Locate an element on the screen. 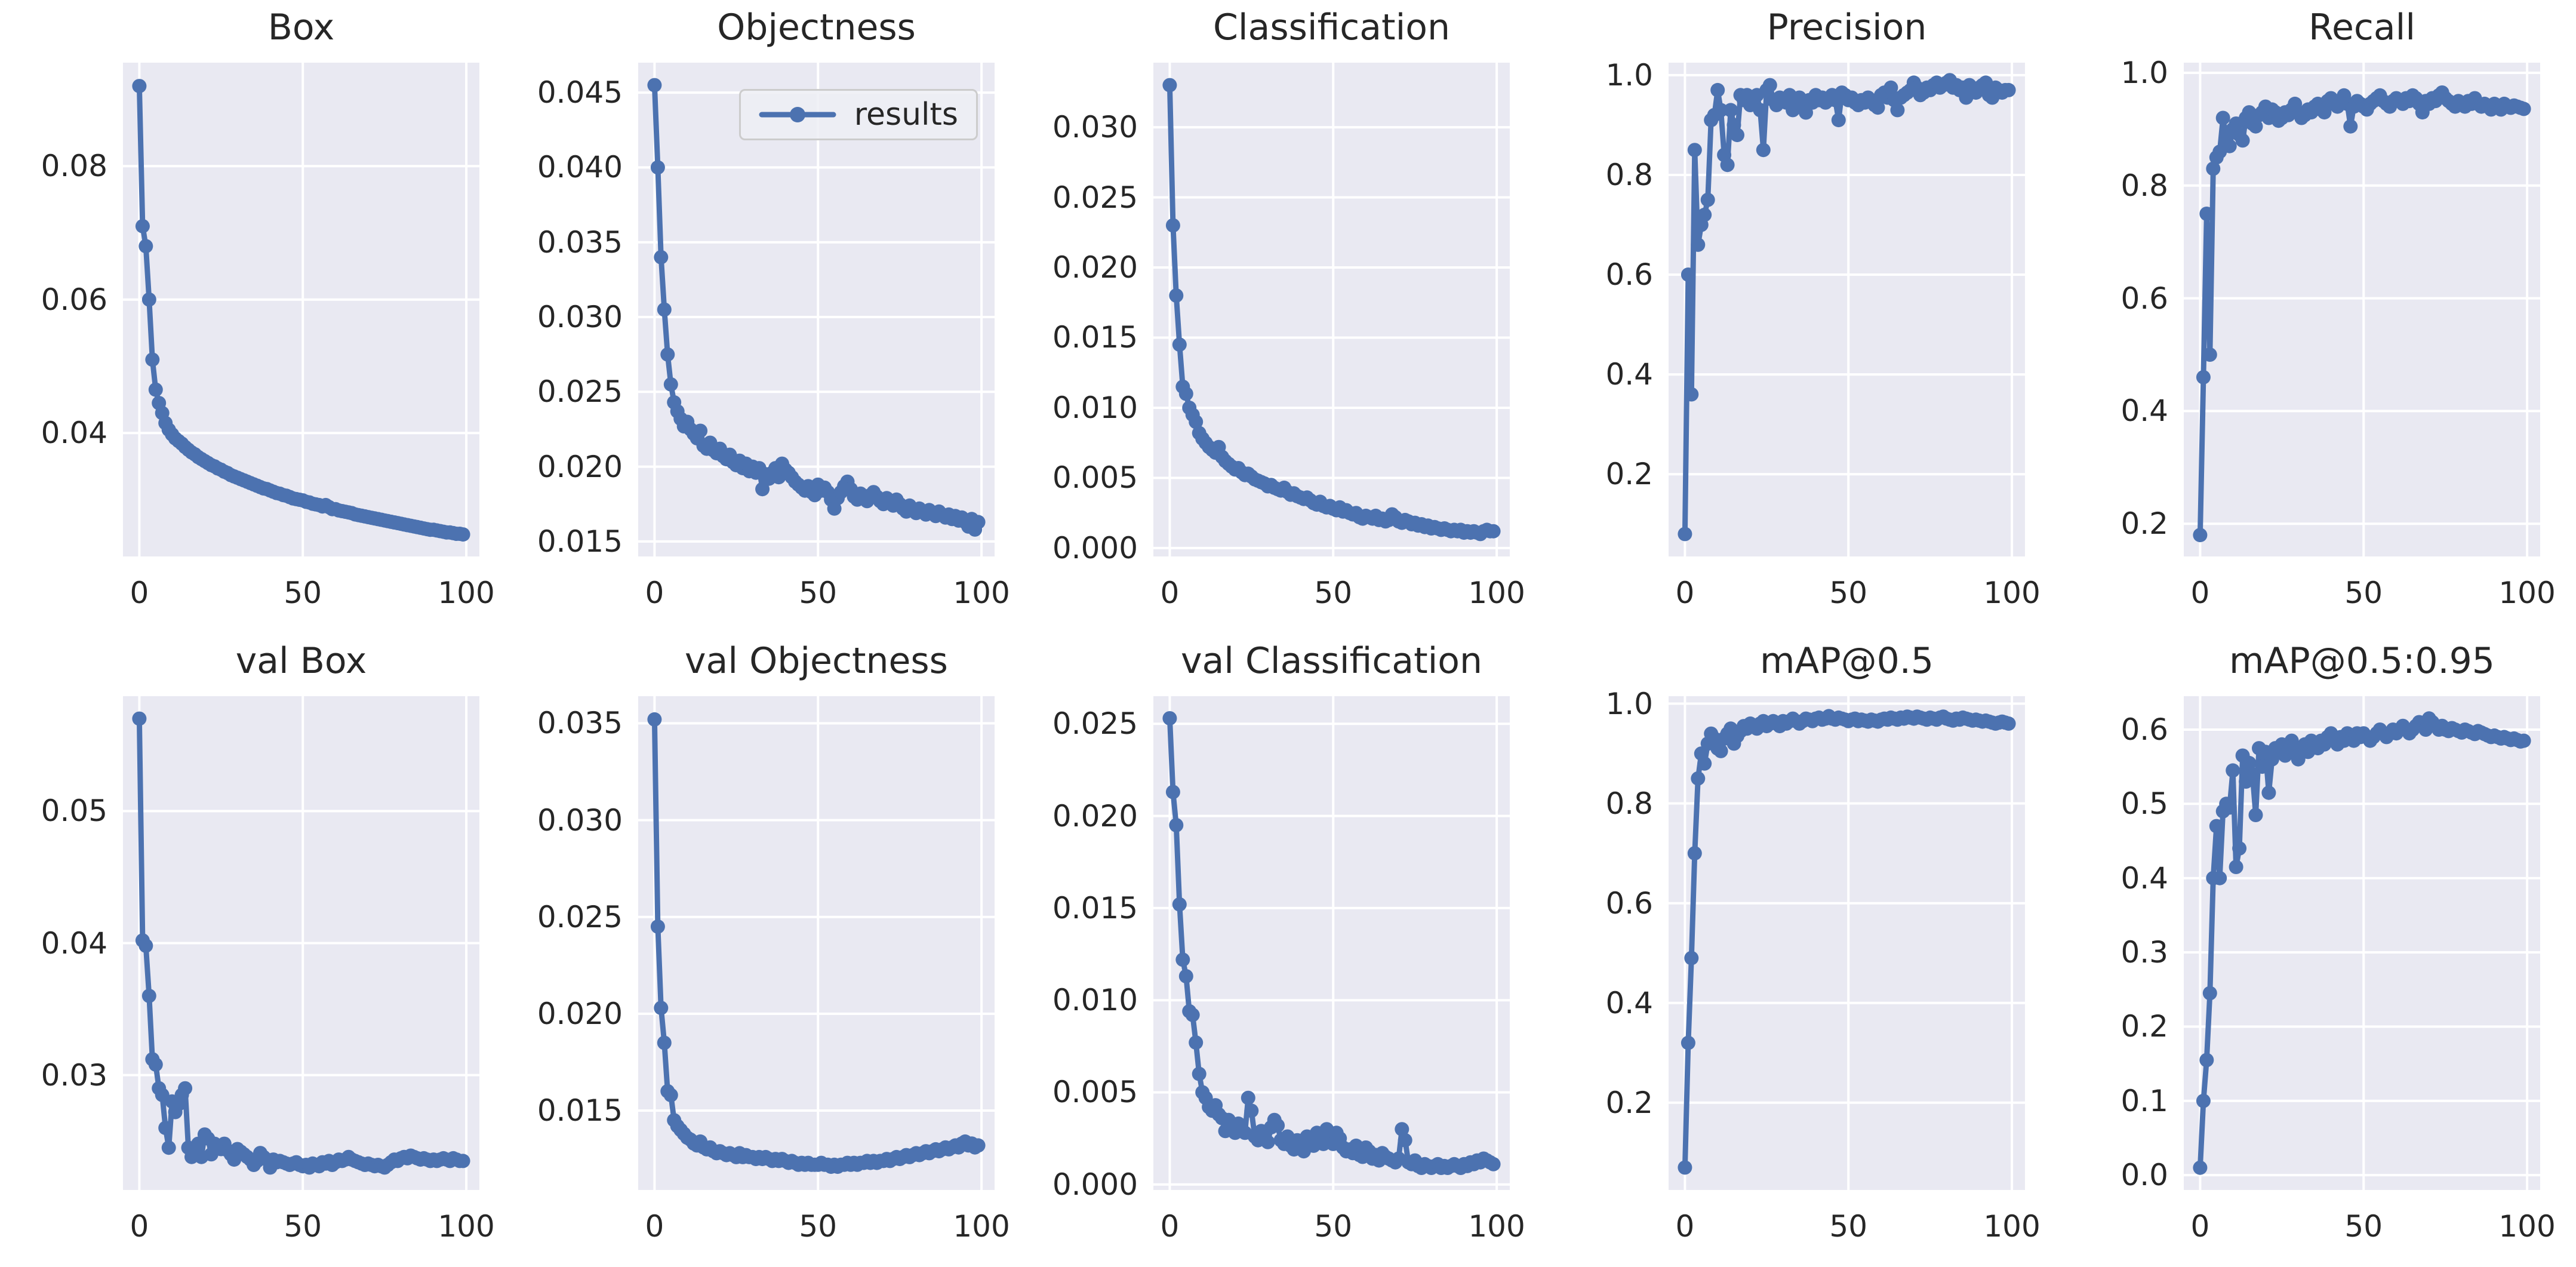  axes: 0.0 0.1 0.2 0.3 0.4 0.5 0.6 0 50 100 is located at coordinates (2338, 970).